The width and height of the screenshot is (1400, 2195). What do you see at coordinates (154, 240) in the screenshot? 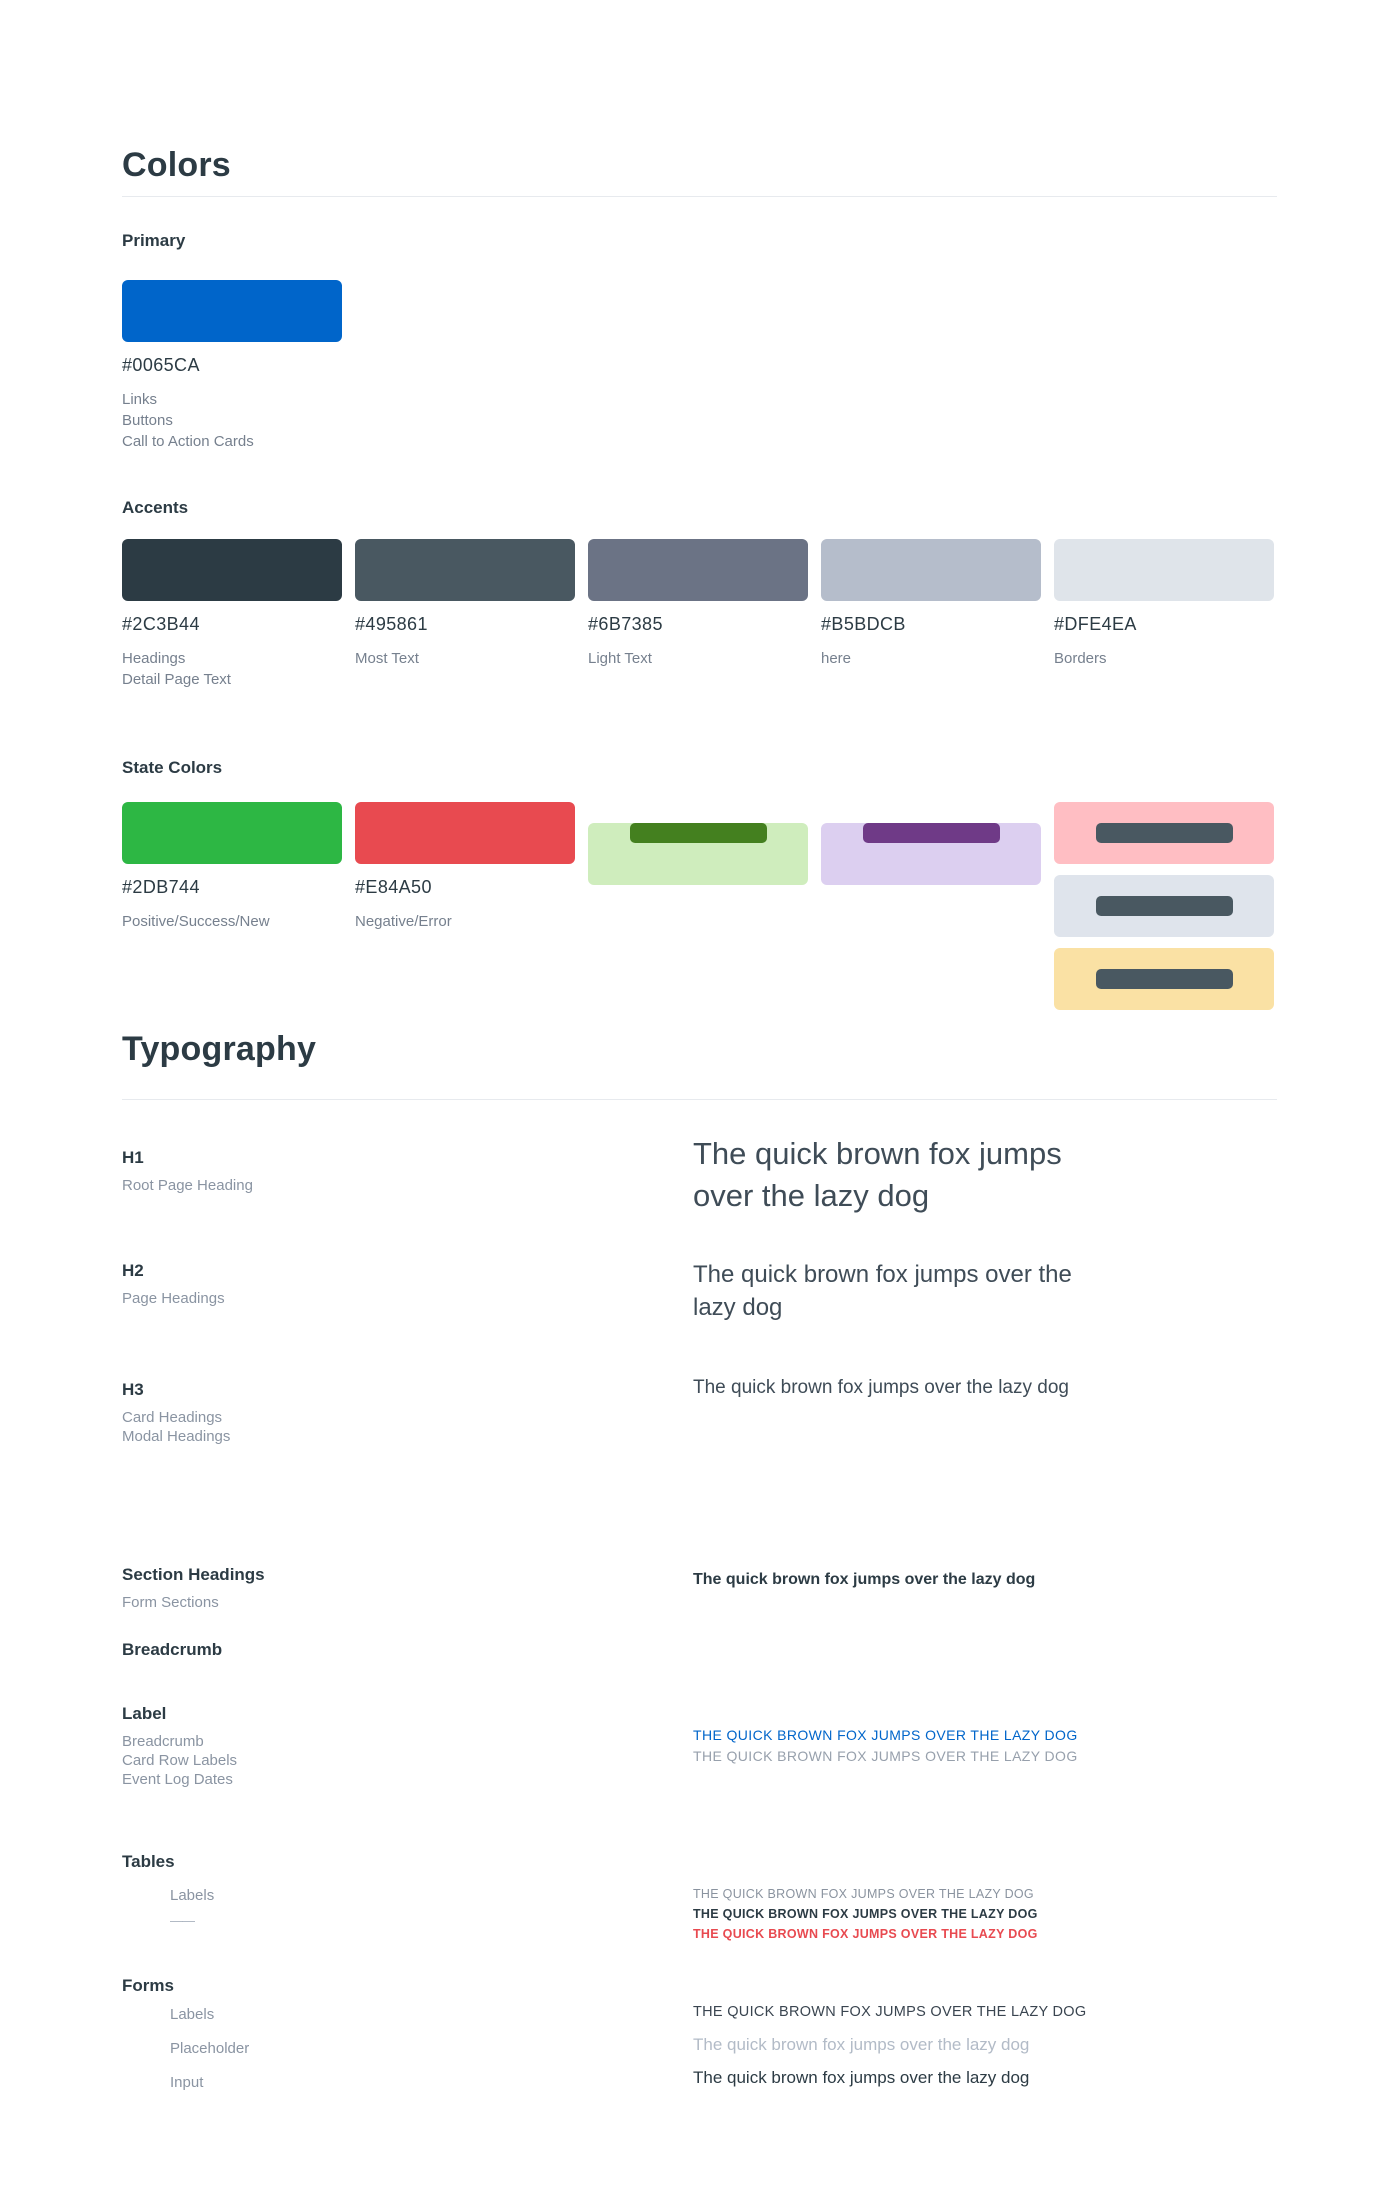
I see `primary-group-label: Primary` at bounding box center [154, 240].